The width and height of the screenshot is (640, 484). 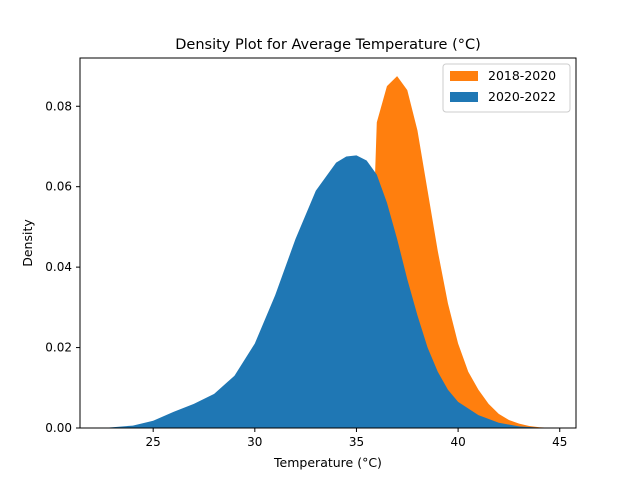 What do you see at coordinates (457, 442) in the screenshot?
I see `x-tick-label: 40` at bounding box center [457, 442].